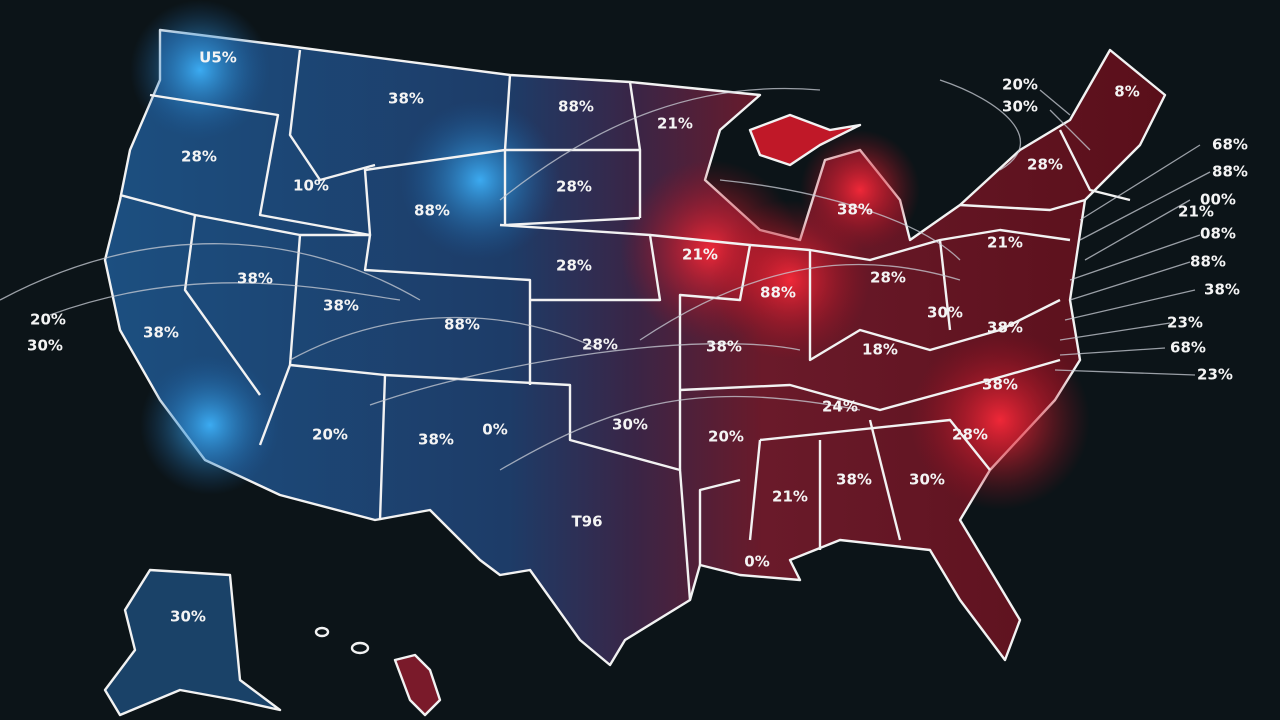 The height and width of the screenshot is (720, 1280). What do you see at coordinates (1218, 200) in the screenshot?
I see `state-label: 00%` at bounding box center [1218, 200].